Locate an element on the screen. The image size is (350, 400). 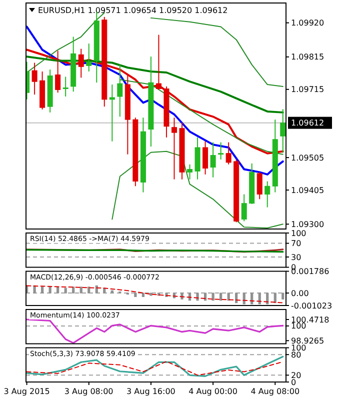
y-tick-label: 1.09920 is located at coordinates (307, 23).